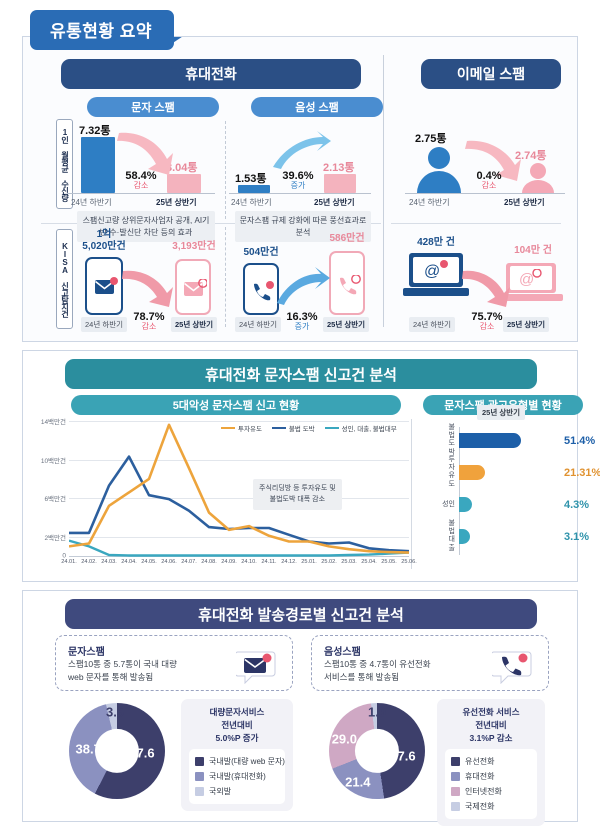 The height and width of the screenshot is (837, 600). Describe the element at coordinates (439, 170) in the screenshot. I see `person-icon-prev` at that location.